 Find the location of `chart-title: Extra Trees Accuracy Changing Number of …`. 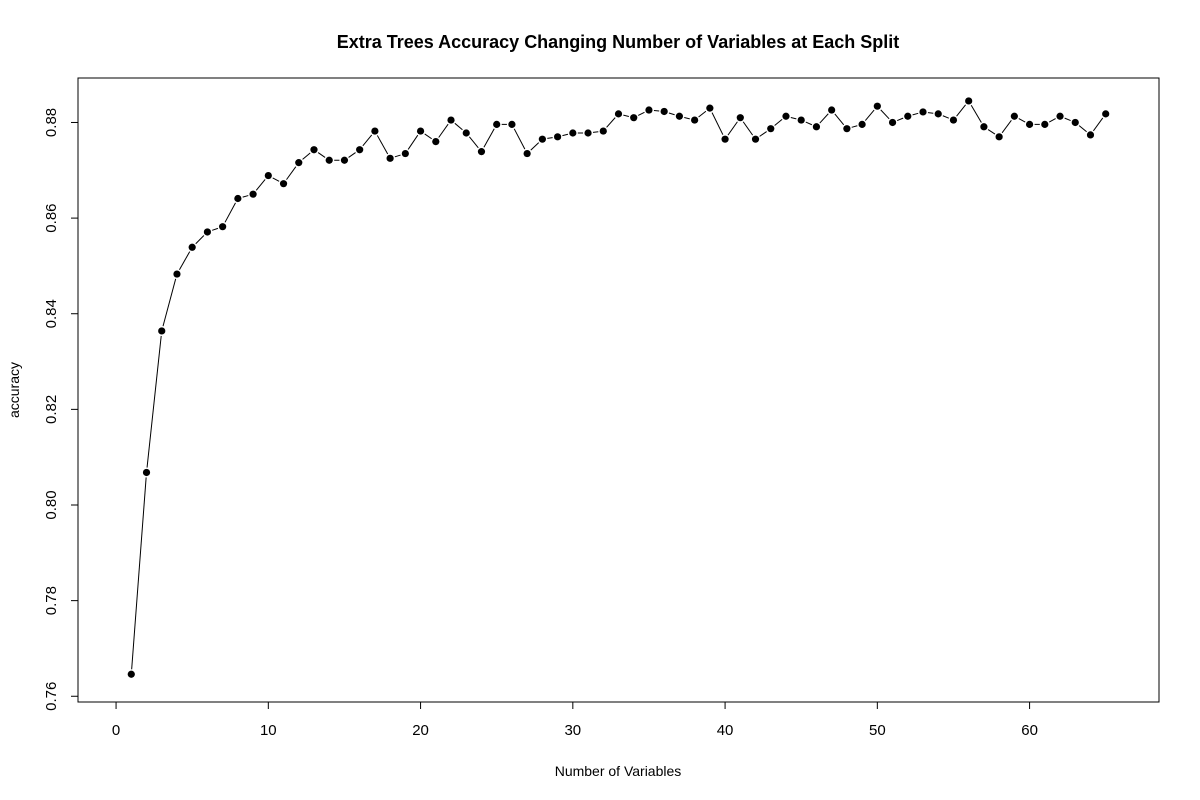

chart-title: Extra Trees Accuracy Changing Number of … is located at coordinates (618, 42).